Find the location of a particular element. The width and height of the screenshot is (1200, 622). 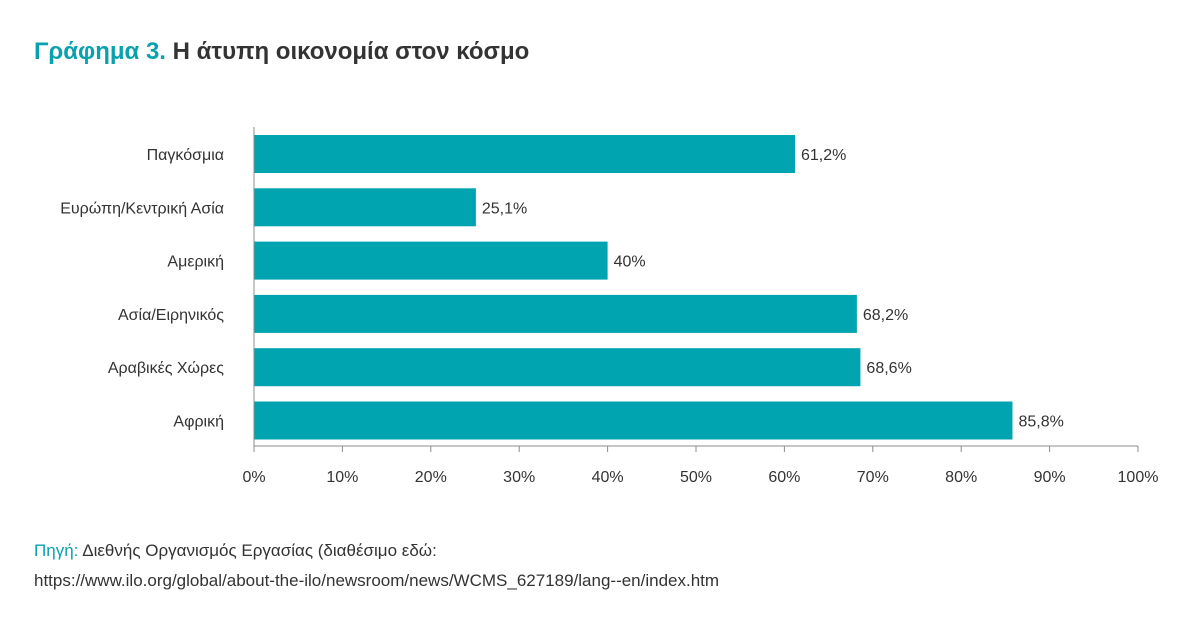

category-label-0: Παγκόσμια is located at coordinates (185, 155).